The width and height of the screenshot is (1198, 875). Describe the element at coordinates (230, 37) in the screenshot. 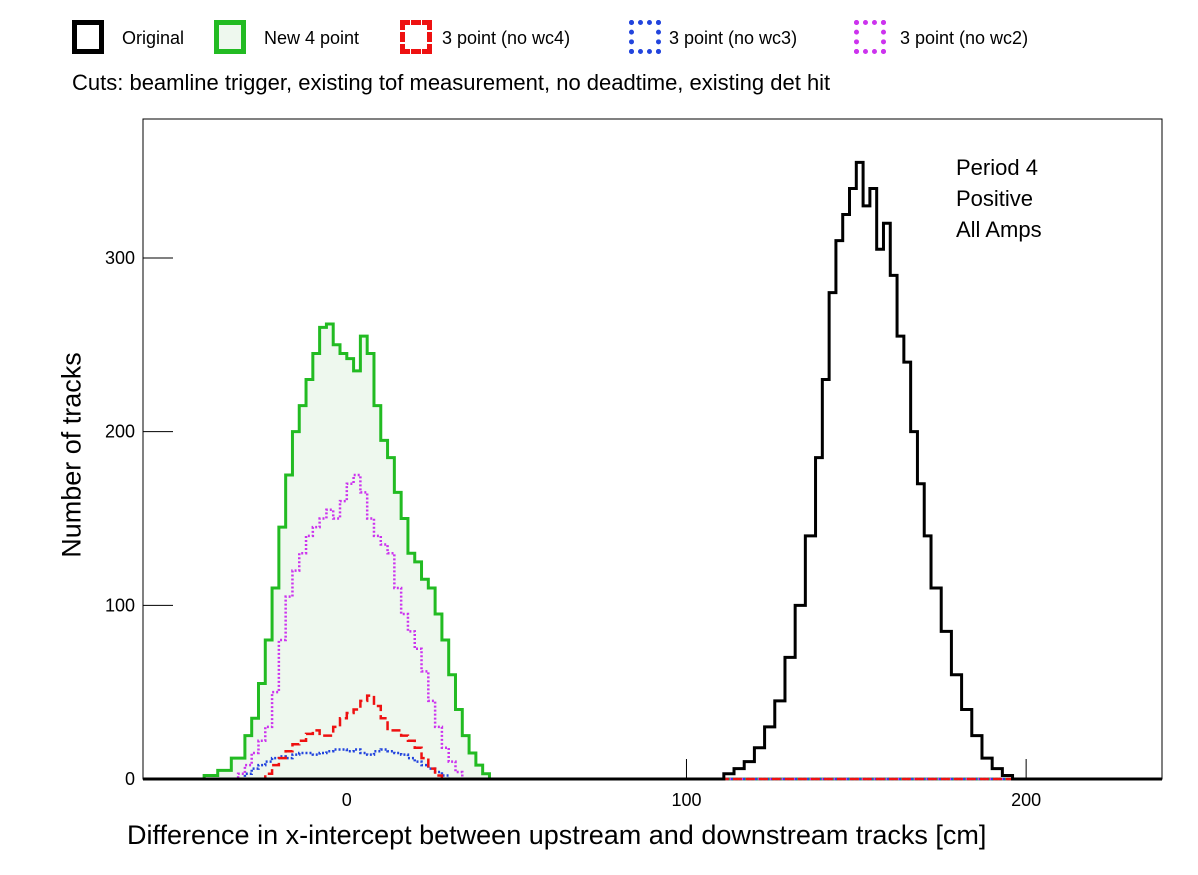

I see `legend-swatch-new-4-point` at that location.